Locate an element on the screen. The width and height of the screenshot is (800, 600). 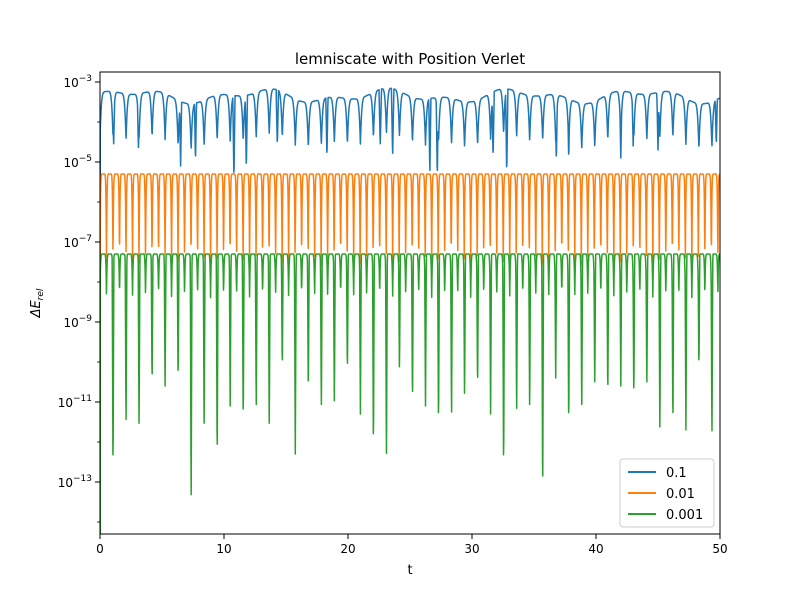
y-tick-label: 10⁻¹³ is located at coordinates (75, 482).